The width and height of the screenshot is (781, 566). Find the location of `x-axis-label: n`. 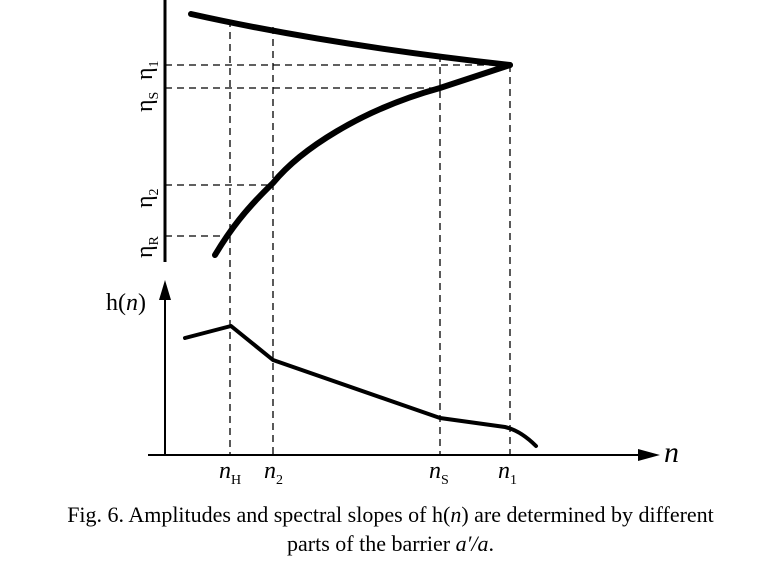

x-axis-label: n is located at coordinates (671, 452).